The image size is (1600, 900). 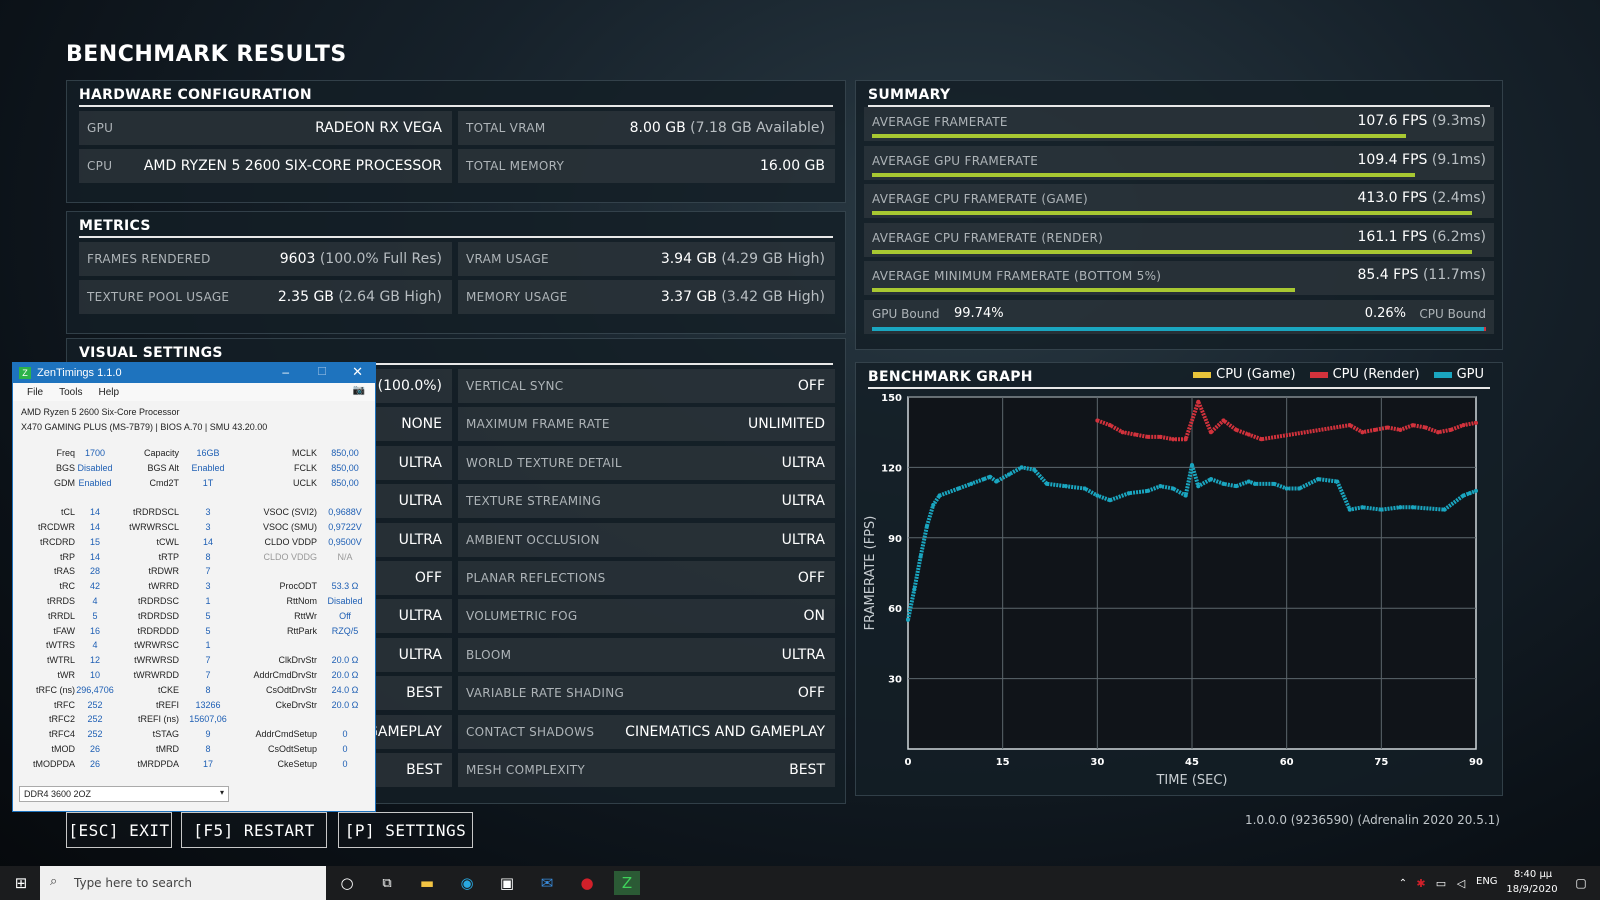 I want to click on timing-label: tREFI, so click(x=167, y=704).